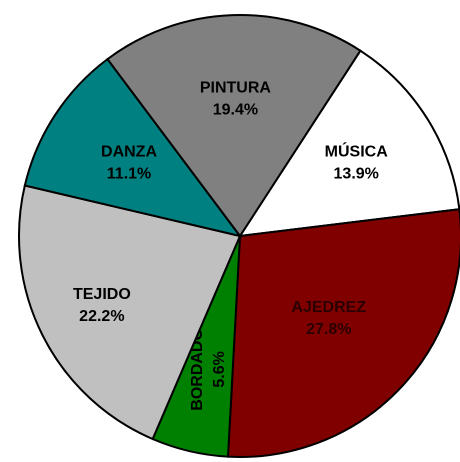 The image size is (460, 462). I want to click on slice-label: PINTURA 19.4%, so click(236, 98).